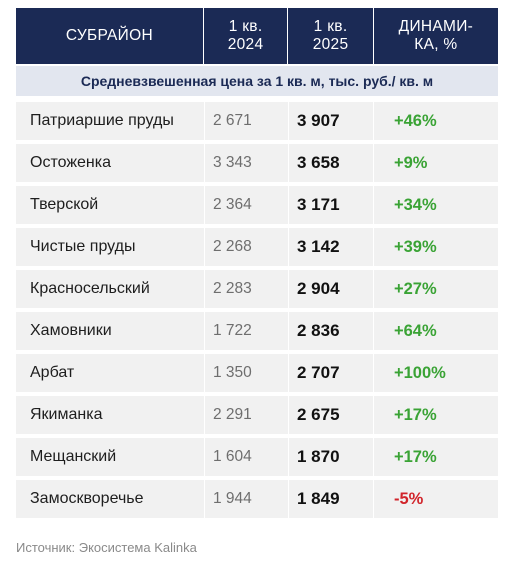  I want to click on price-q1-2025: 2 707, so click(330, 373).